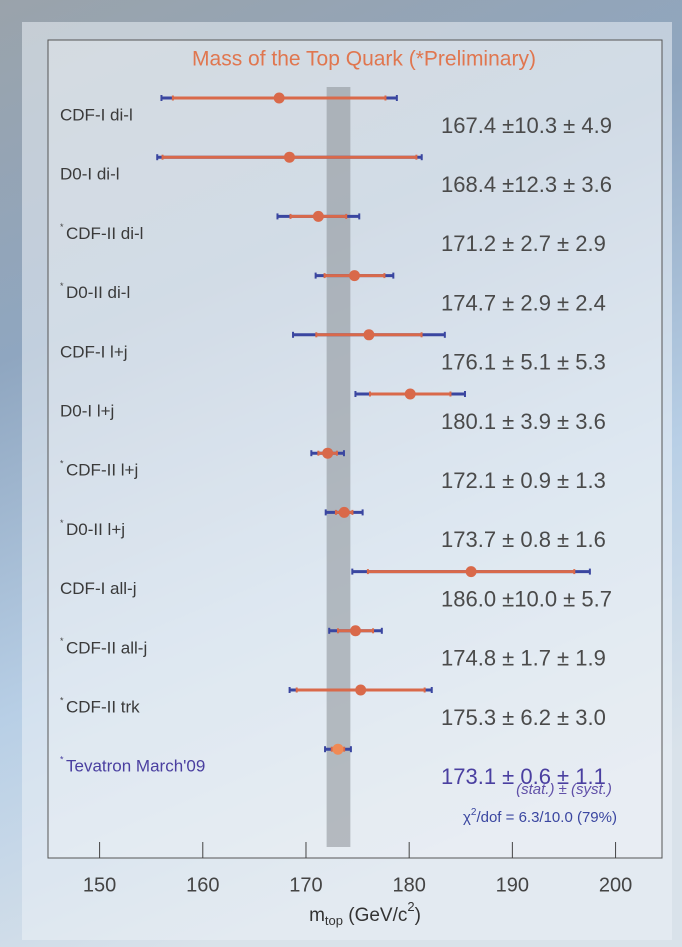 The width and height of the screenshot is (682, 947). Describe the element at coordinates (334, 920) in the screenshot. I see `x-label-sub: top` at that location.